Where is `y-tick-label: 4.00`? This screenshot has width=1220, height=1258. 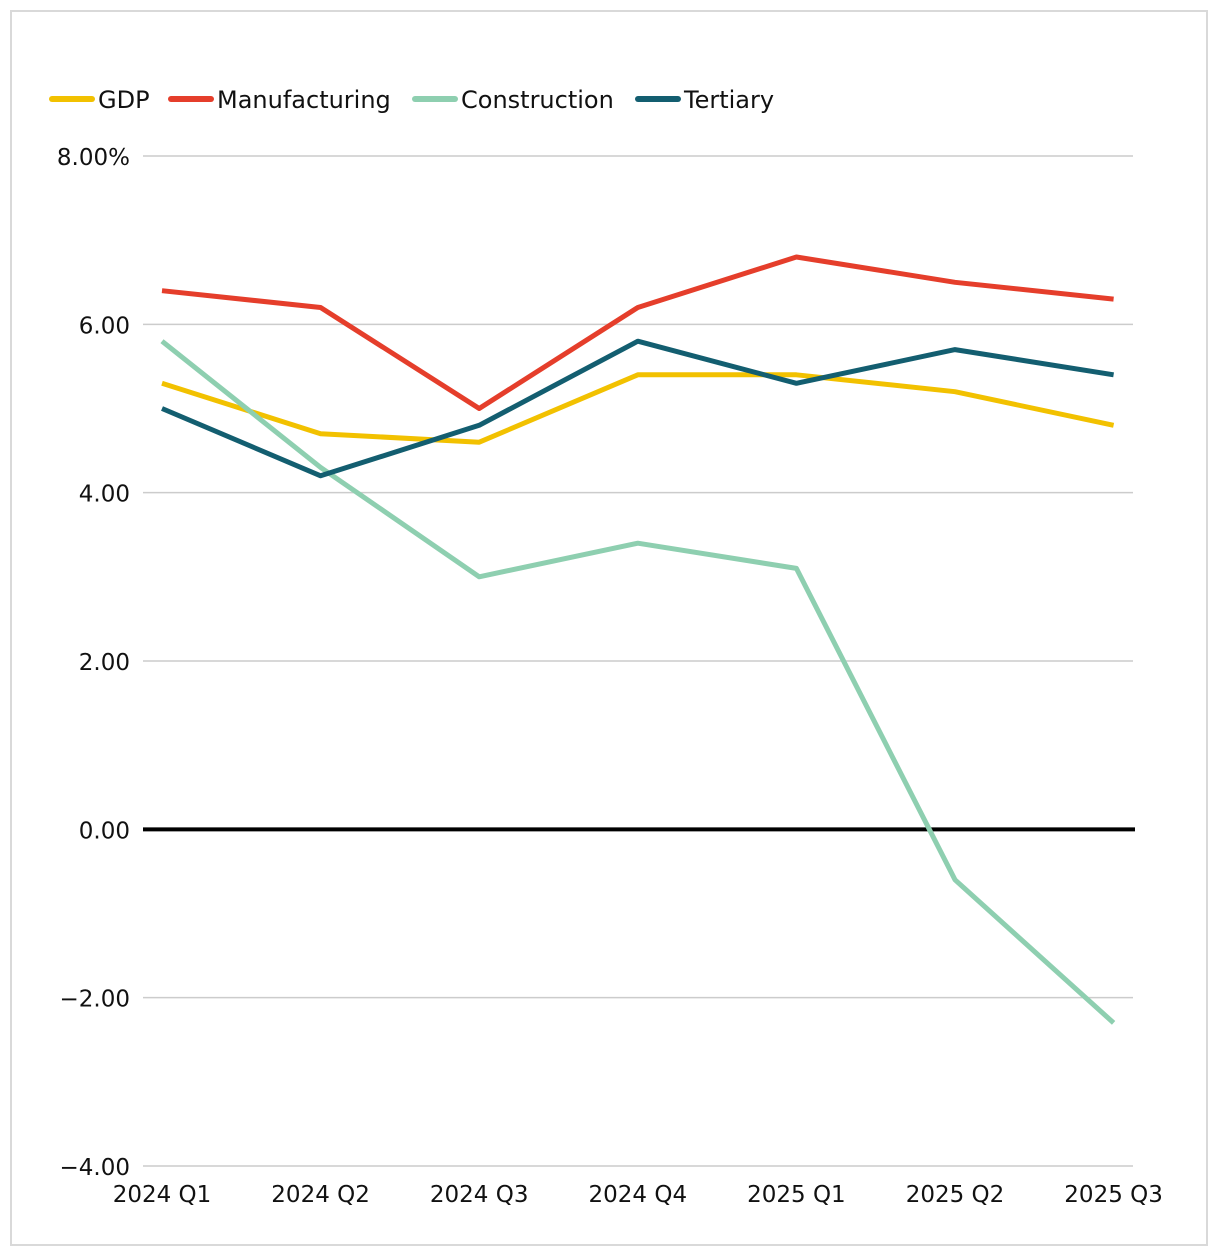
y-tick-label: 4.00 is located at coordinates (104, 495).